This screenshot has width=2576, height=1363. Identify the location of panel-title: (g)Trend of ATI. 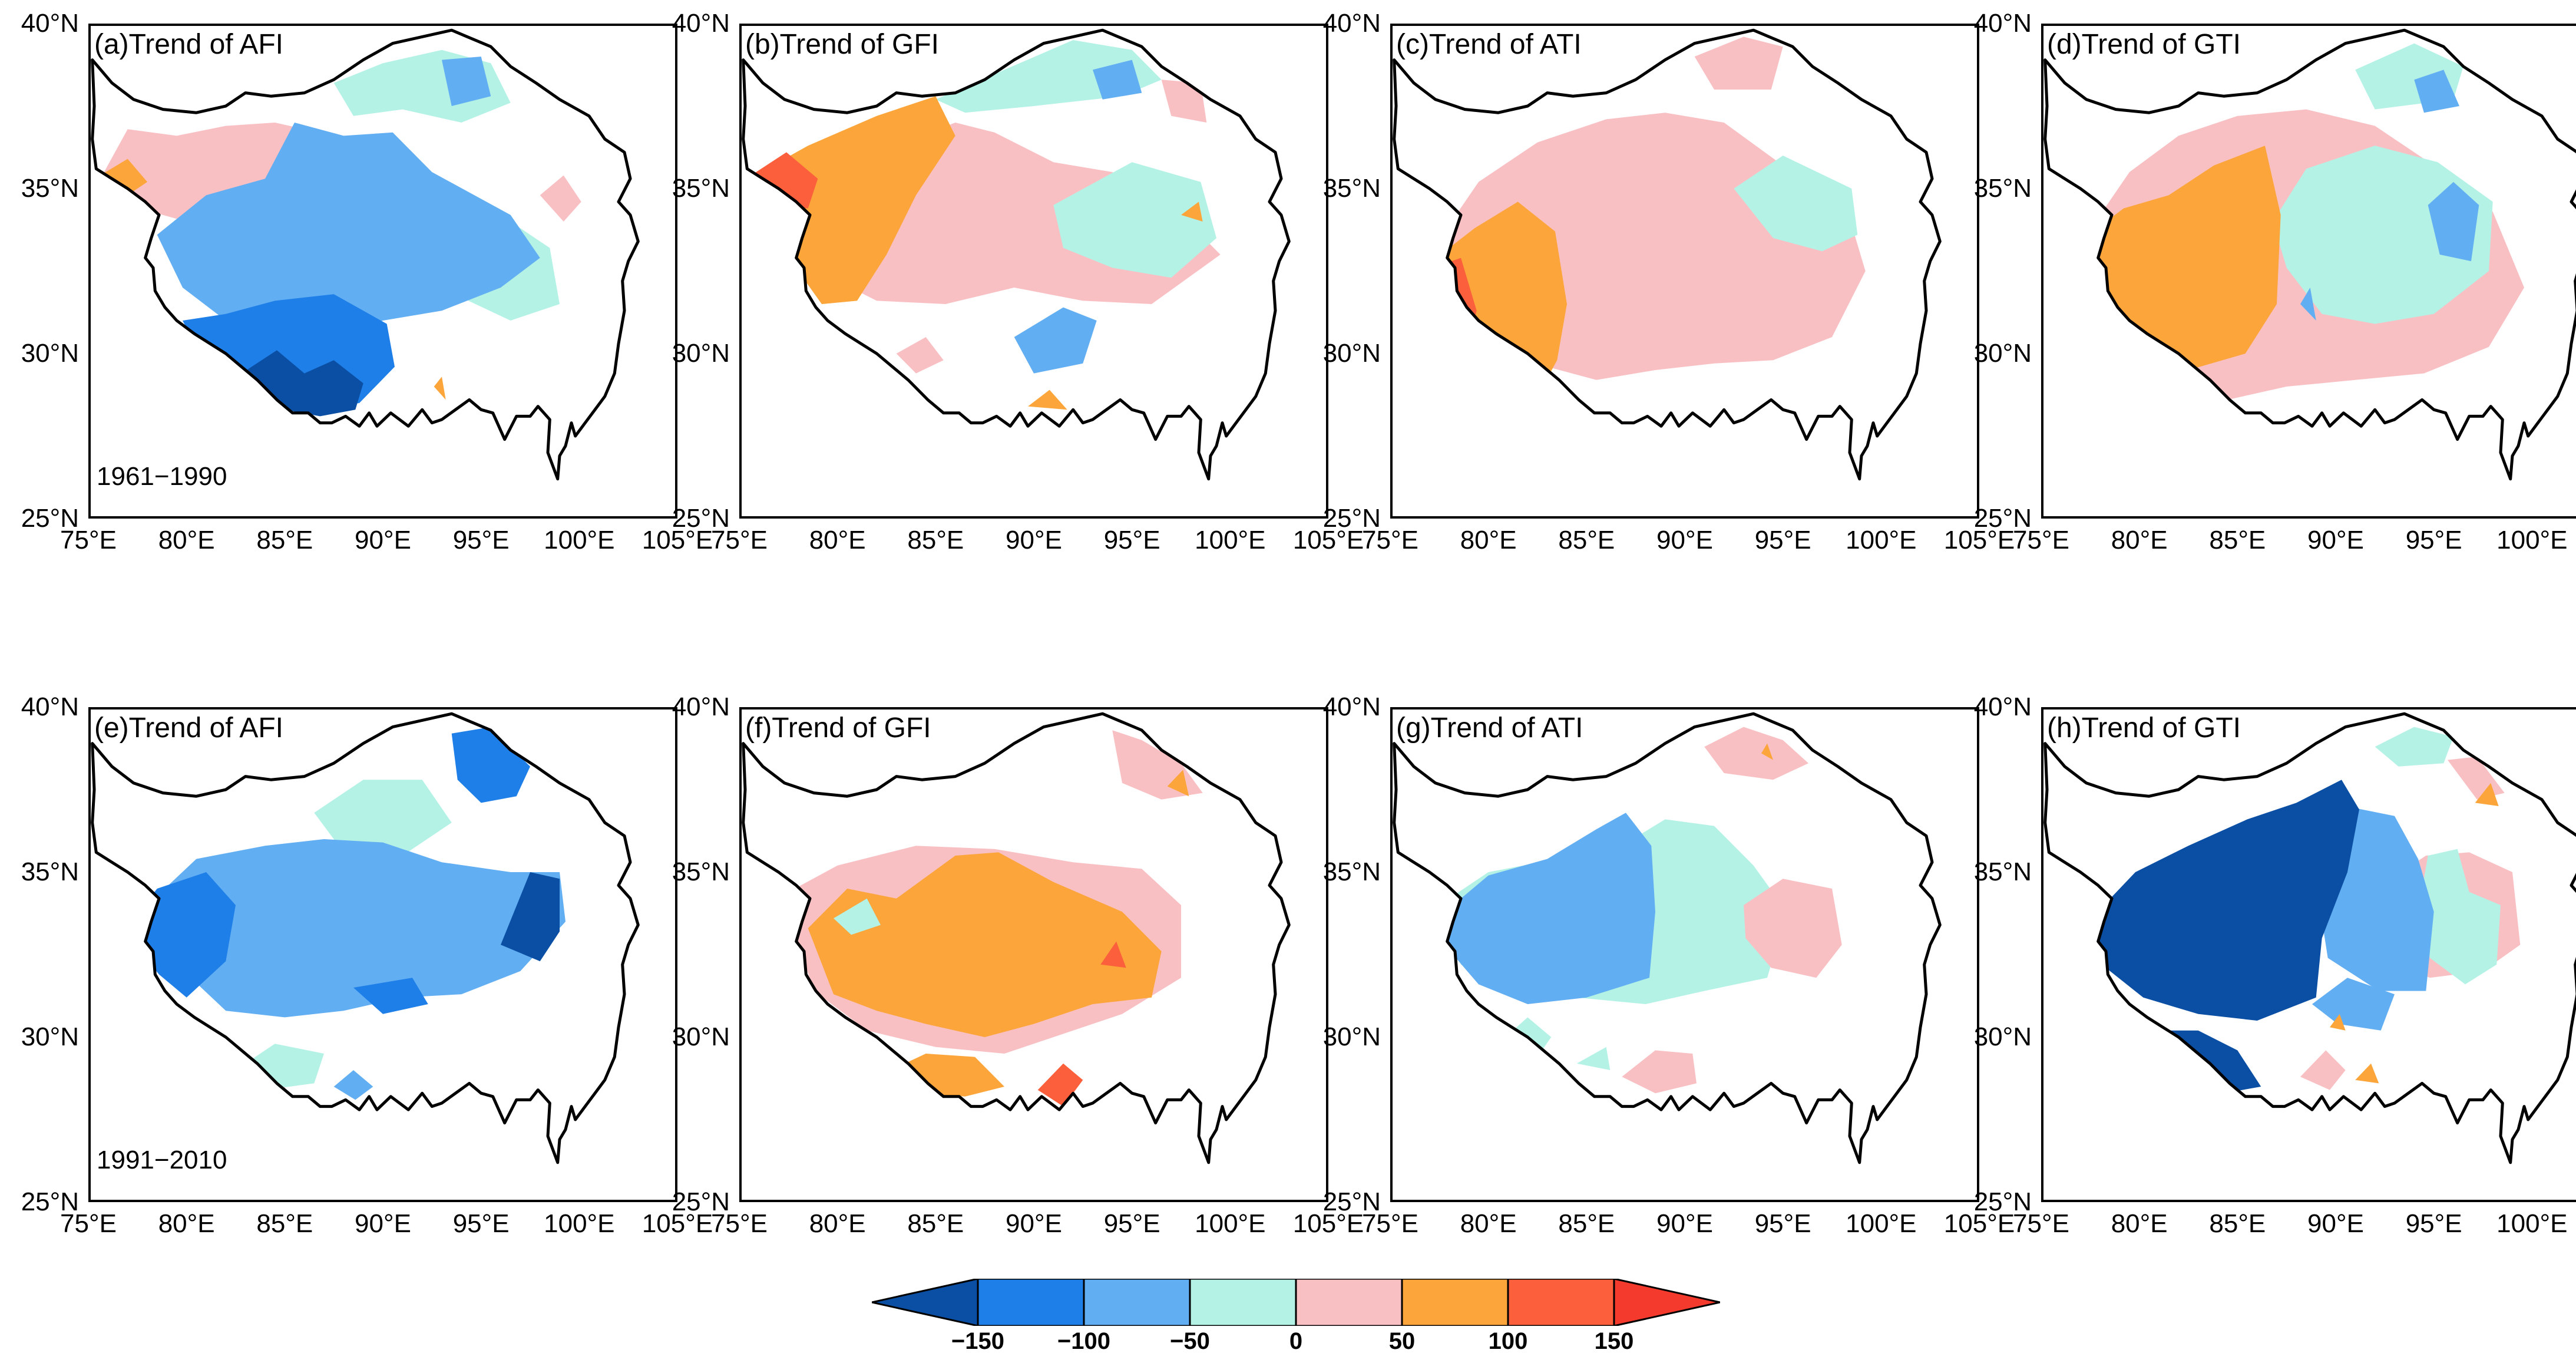
(1489, 728).